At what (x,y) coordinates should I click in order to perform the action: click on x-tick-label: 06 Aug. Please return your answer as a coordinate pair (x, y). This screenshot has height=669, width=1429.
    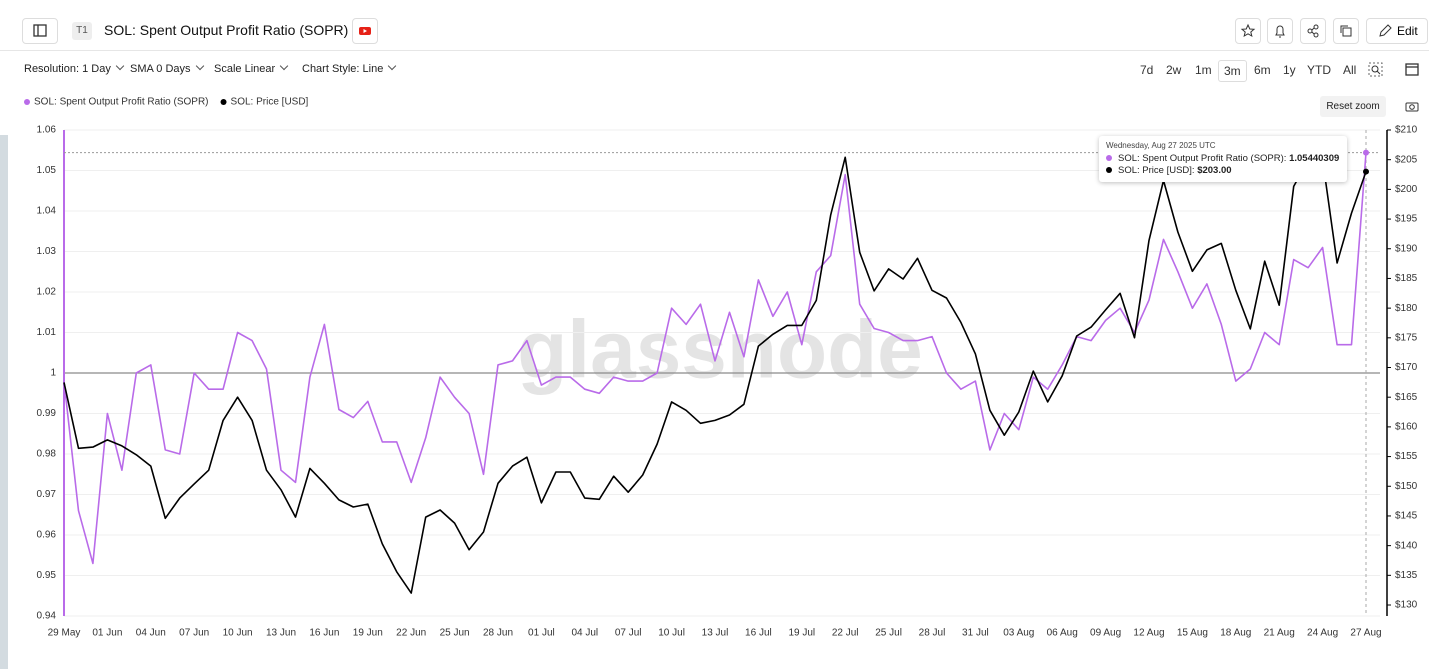
    Looking at the image, I should click on (1062, 633).